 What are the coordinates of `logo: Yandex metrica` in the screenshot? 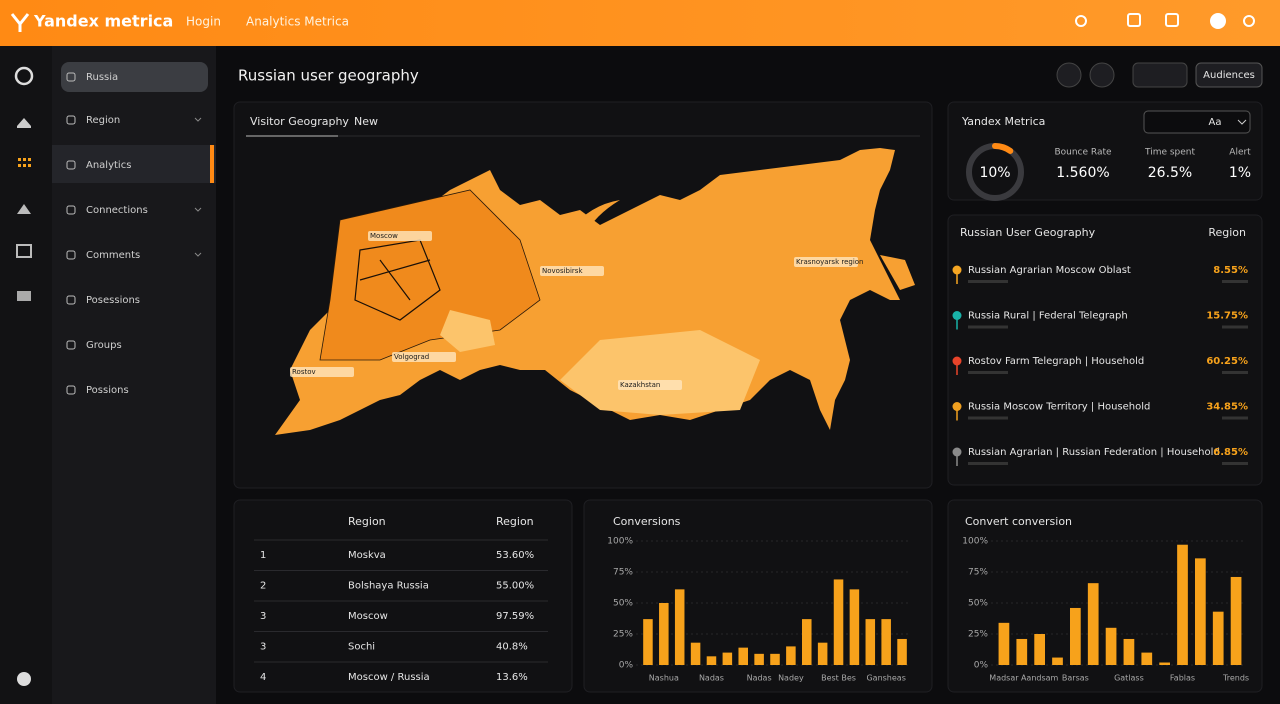 It's located at (103, 21).